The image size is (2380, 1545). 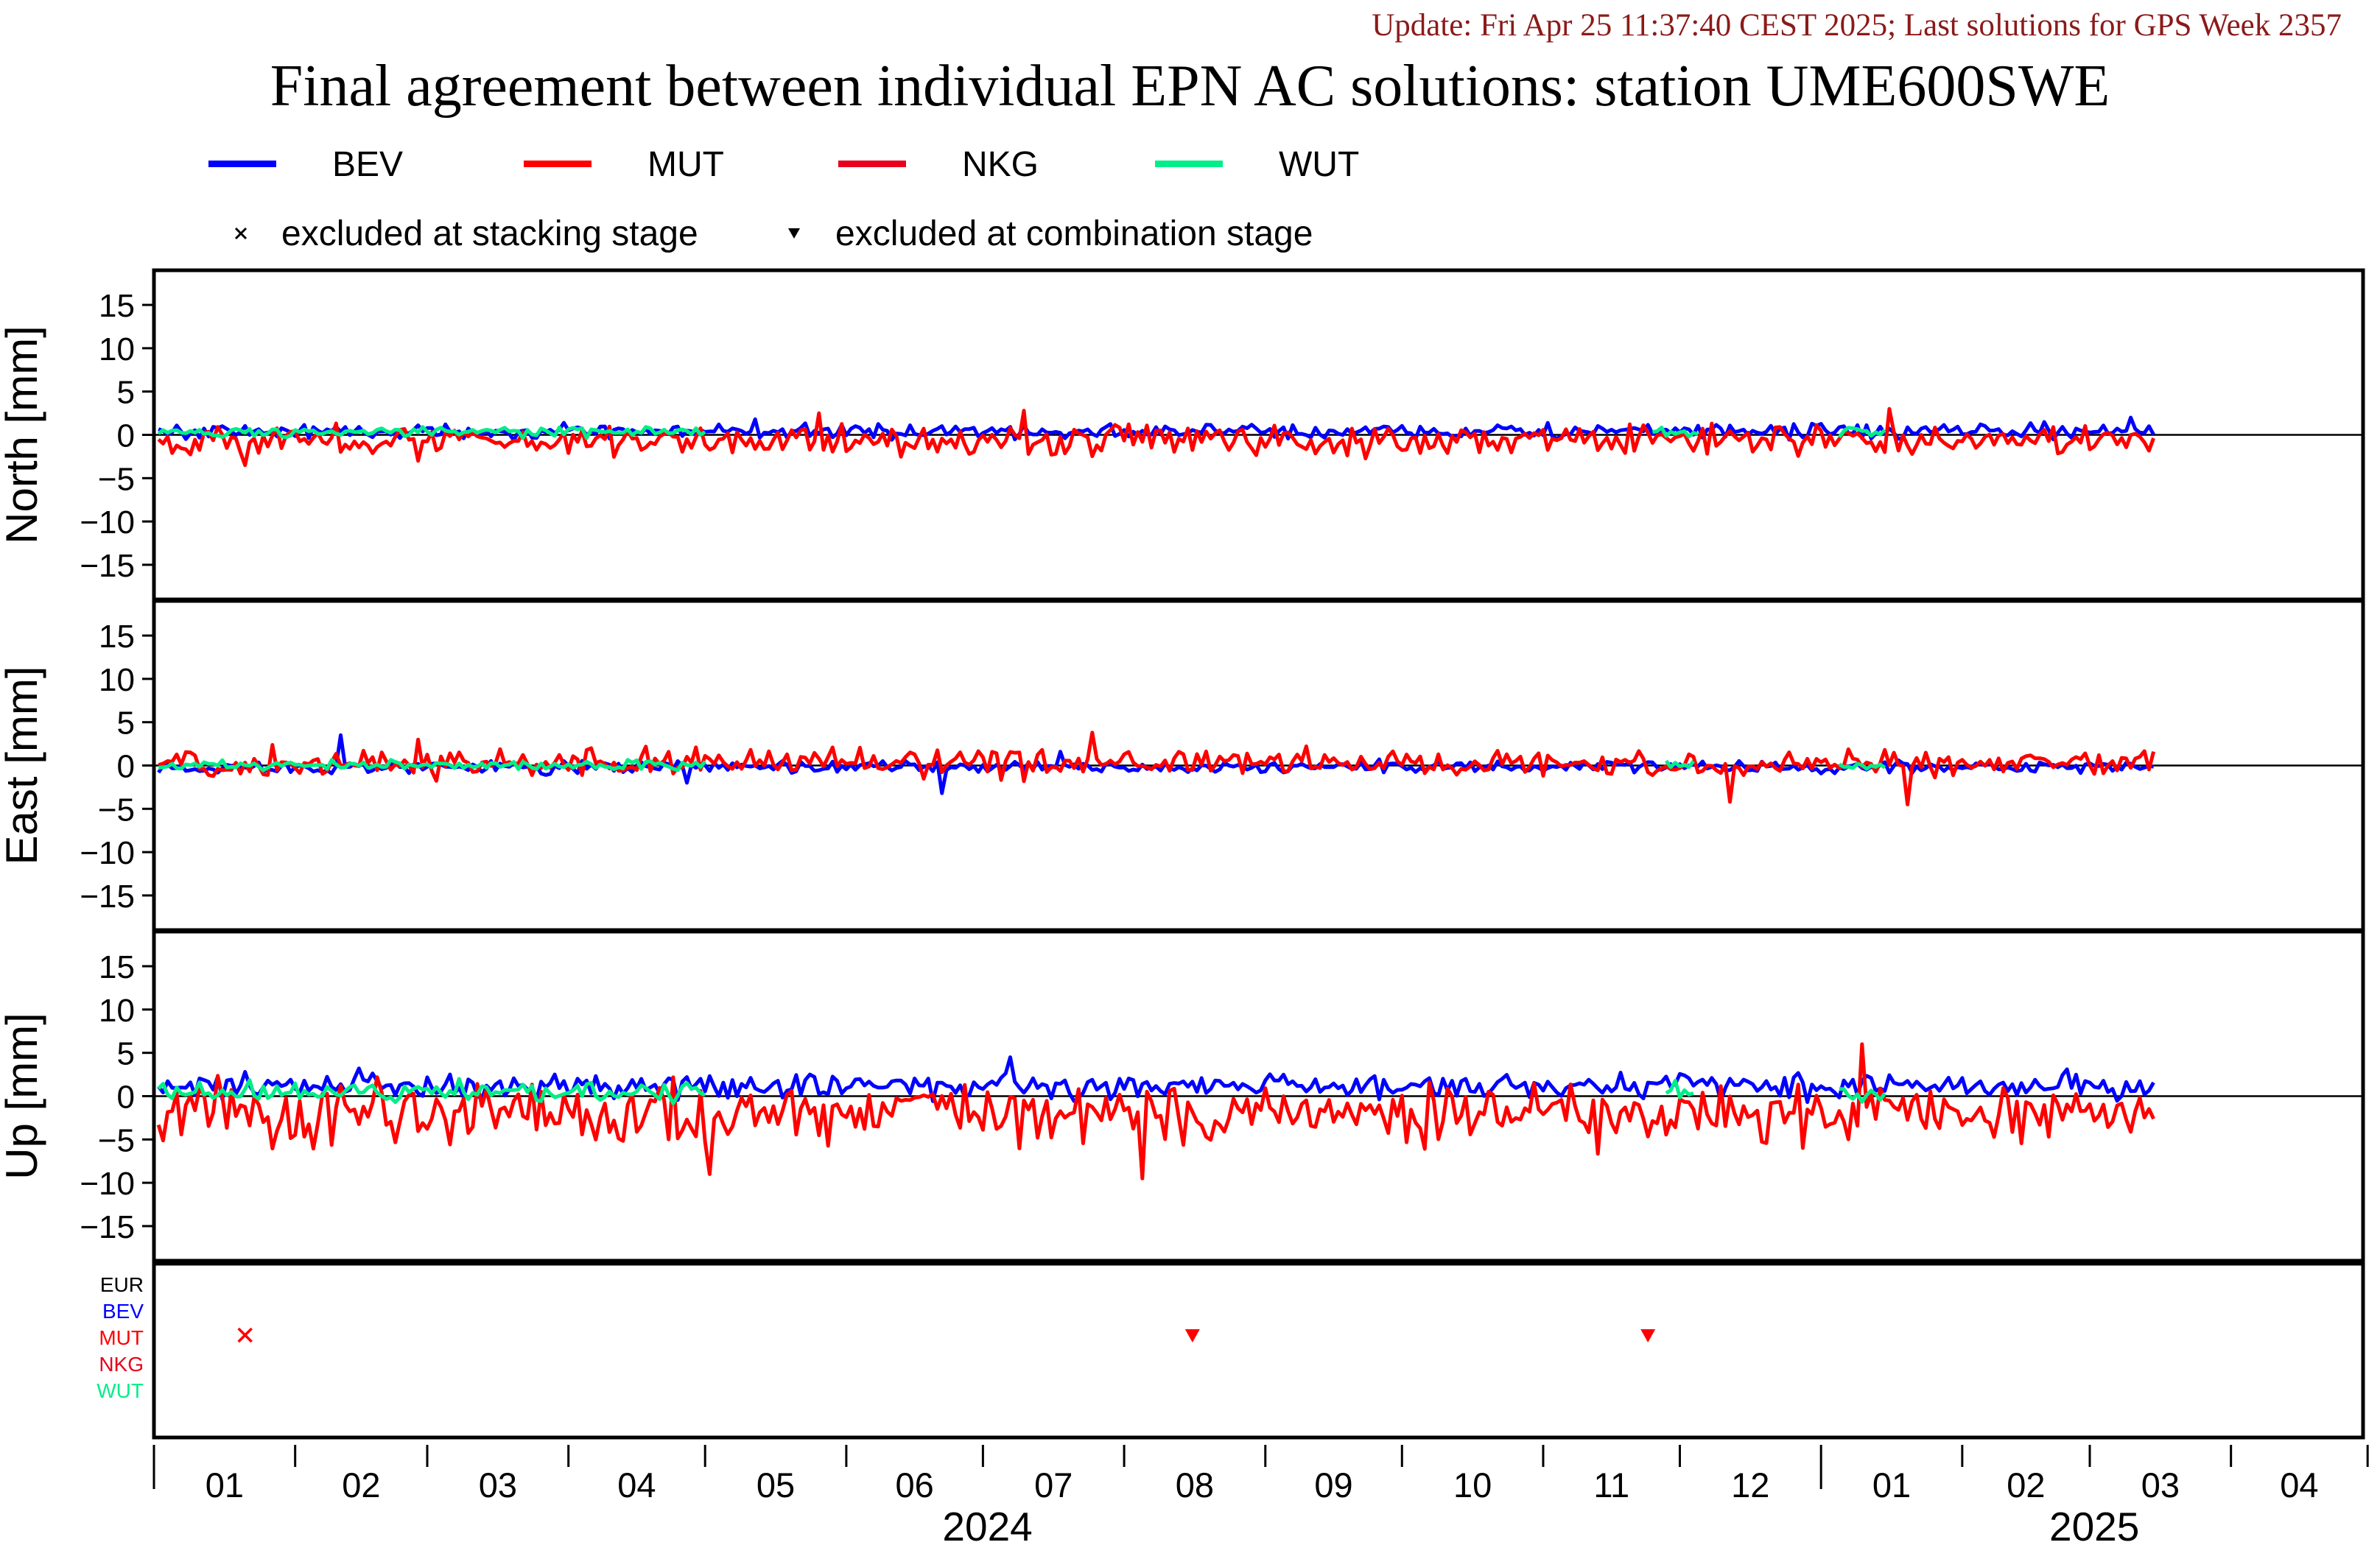 I want to click on month-tick-label: 07, so click(x=1053, y=1485).